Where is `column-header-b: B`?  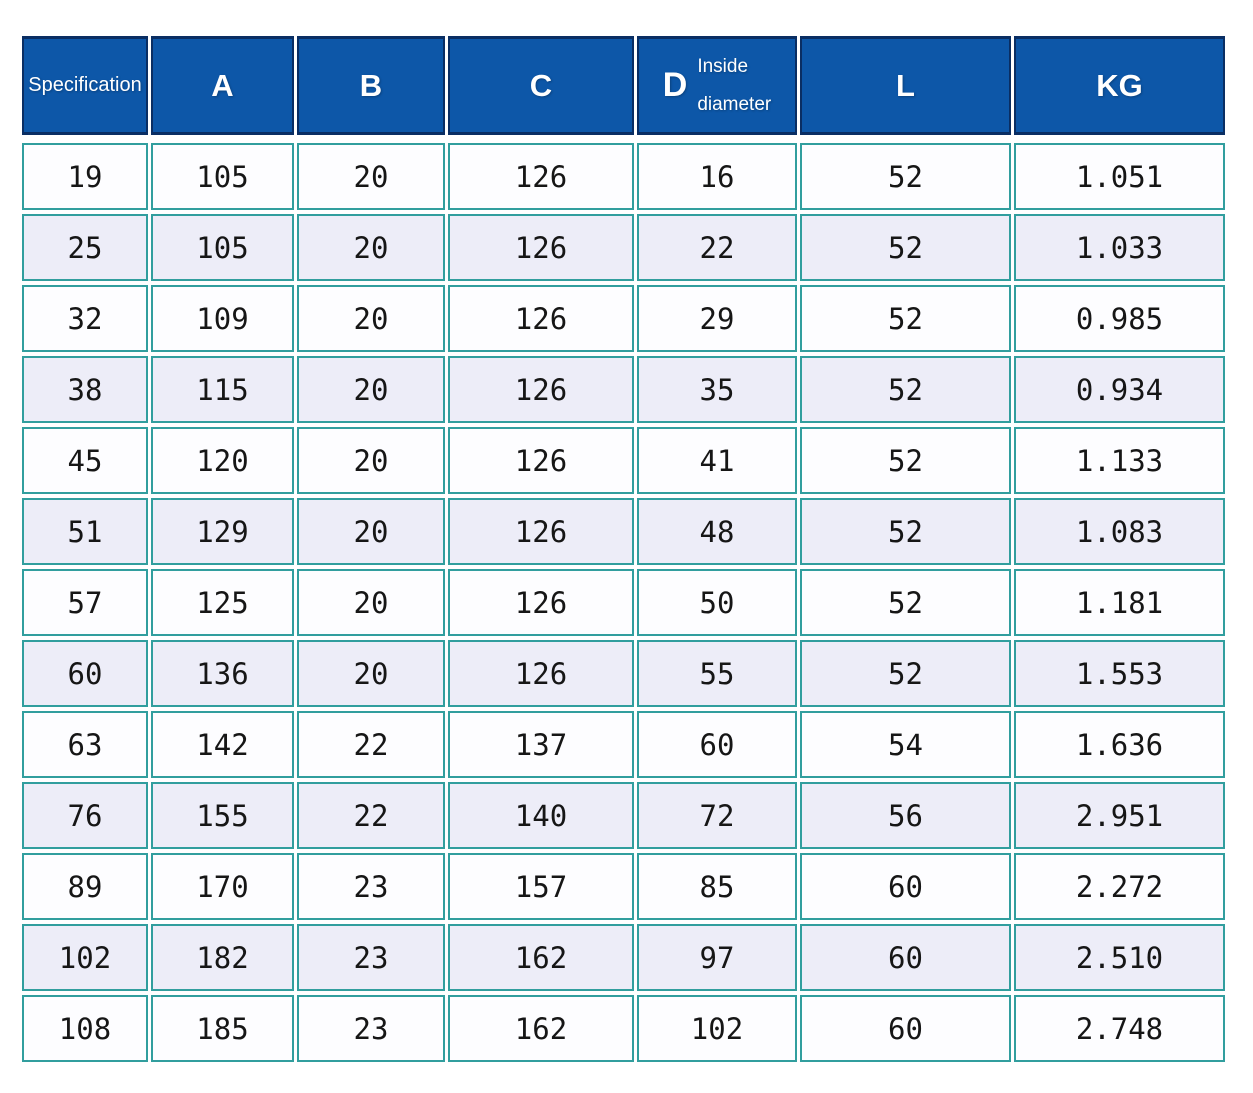
column-header-b: B is located at coordinates (371, 85).